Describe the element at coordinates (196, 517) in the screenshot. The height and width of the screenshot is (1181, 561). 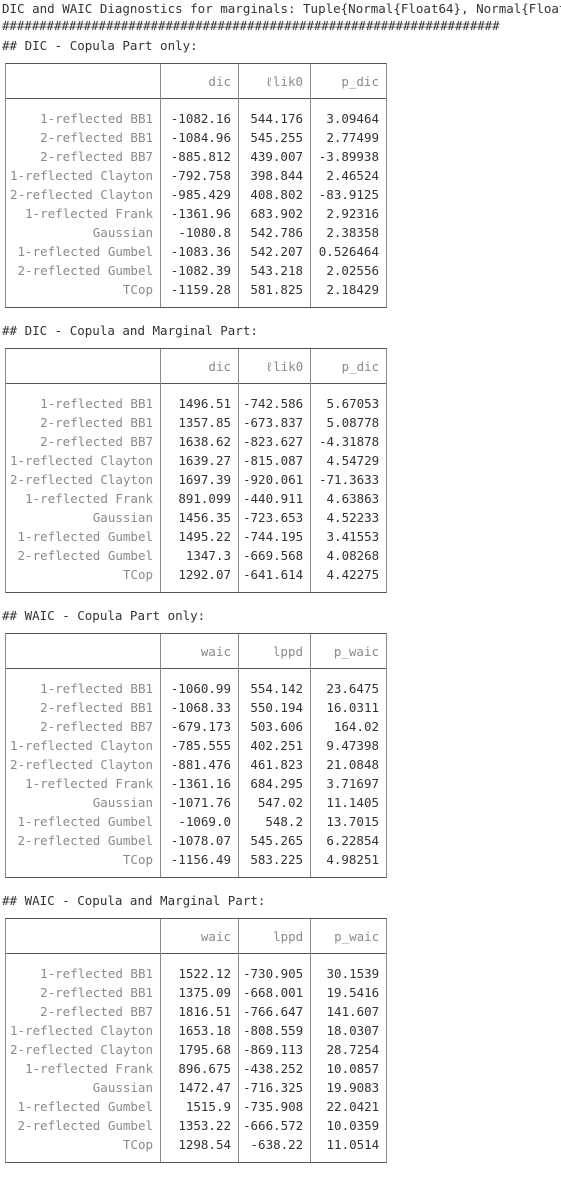
I see `table-row: Gaussian 1456.35 -723.653 4.52233` at that location.